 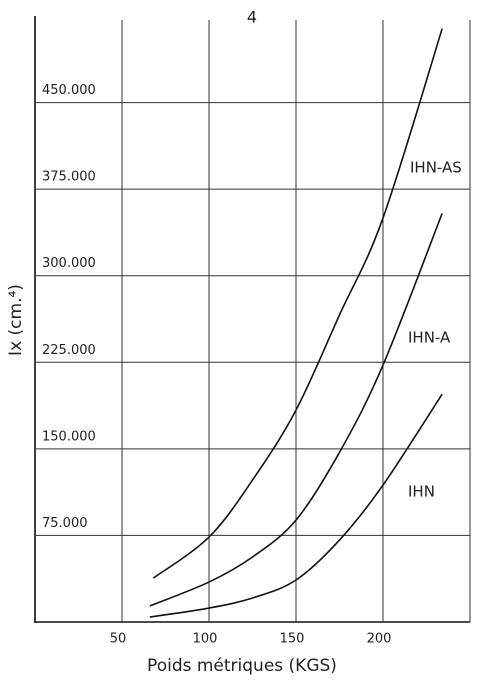 I want to click on x-tick-label: 200, so click(x=379, y=639).